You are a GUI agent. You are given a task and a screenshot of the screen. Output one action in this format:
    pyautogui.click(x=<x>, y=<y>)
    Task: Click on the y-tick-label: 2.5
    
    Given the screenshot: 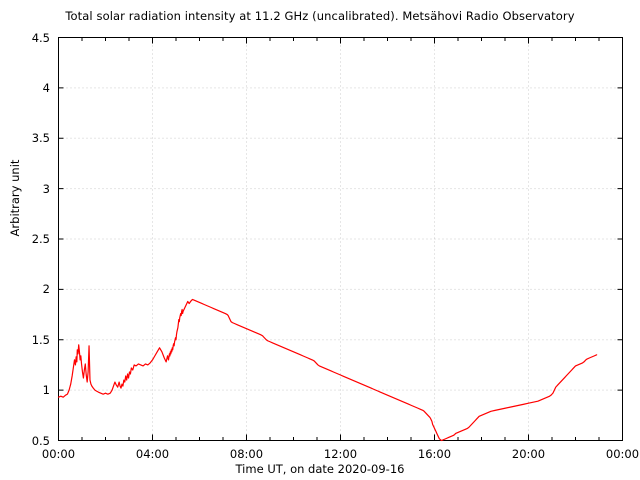 What is the action you would take?
    pyautogui.click(x=40, y=239)
    